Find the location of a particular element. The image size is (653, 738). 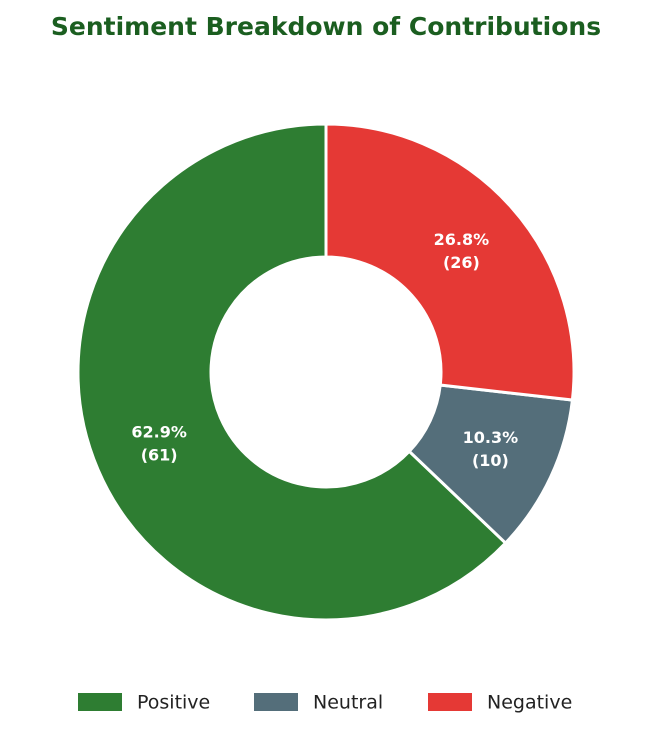

value-label: (10) is located at coordinates (490, 460).